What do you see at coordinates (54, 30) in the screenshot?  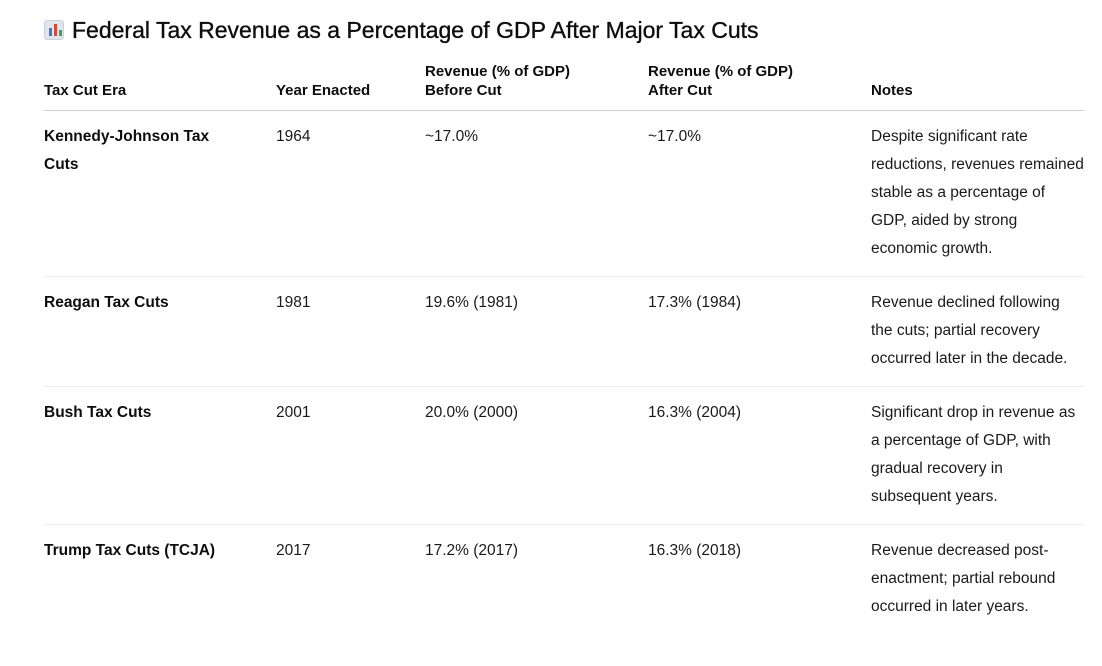 I see `bar-chart-icon` at bounding box center [54, 30].